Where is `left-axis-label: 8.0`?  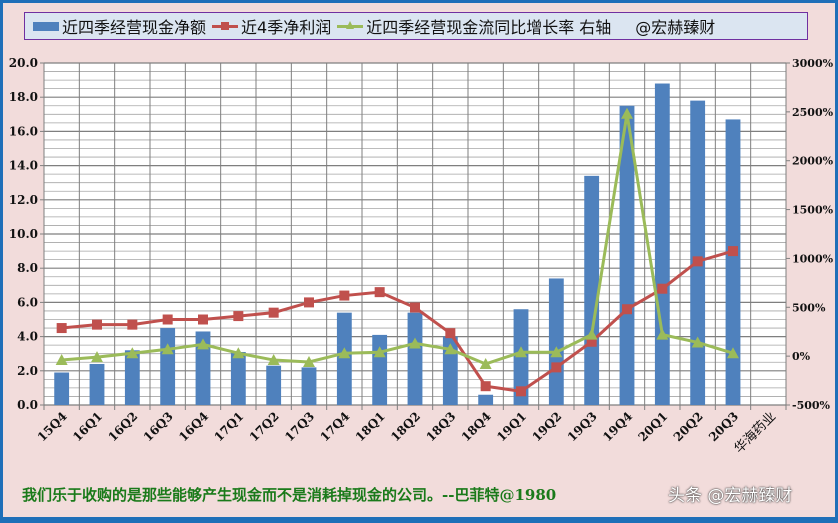
left-axis-label: 8.0 is located at coordinates (27, 268).